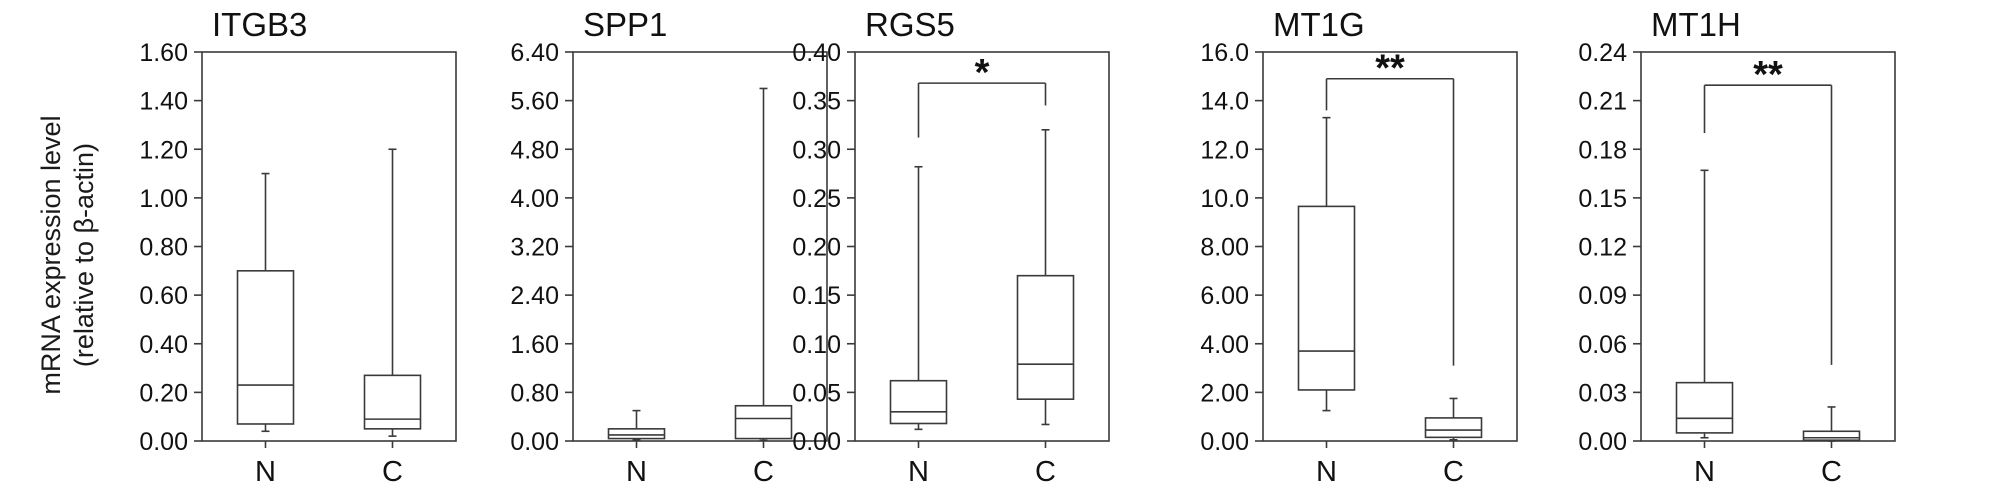 The image size is (2008, 491). What do you see at coordinates (534, 150) in the screenshot?
I see `y-tick-label: 4.80` at bounding box center [534, 150].